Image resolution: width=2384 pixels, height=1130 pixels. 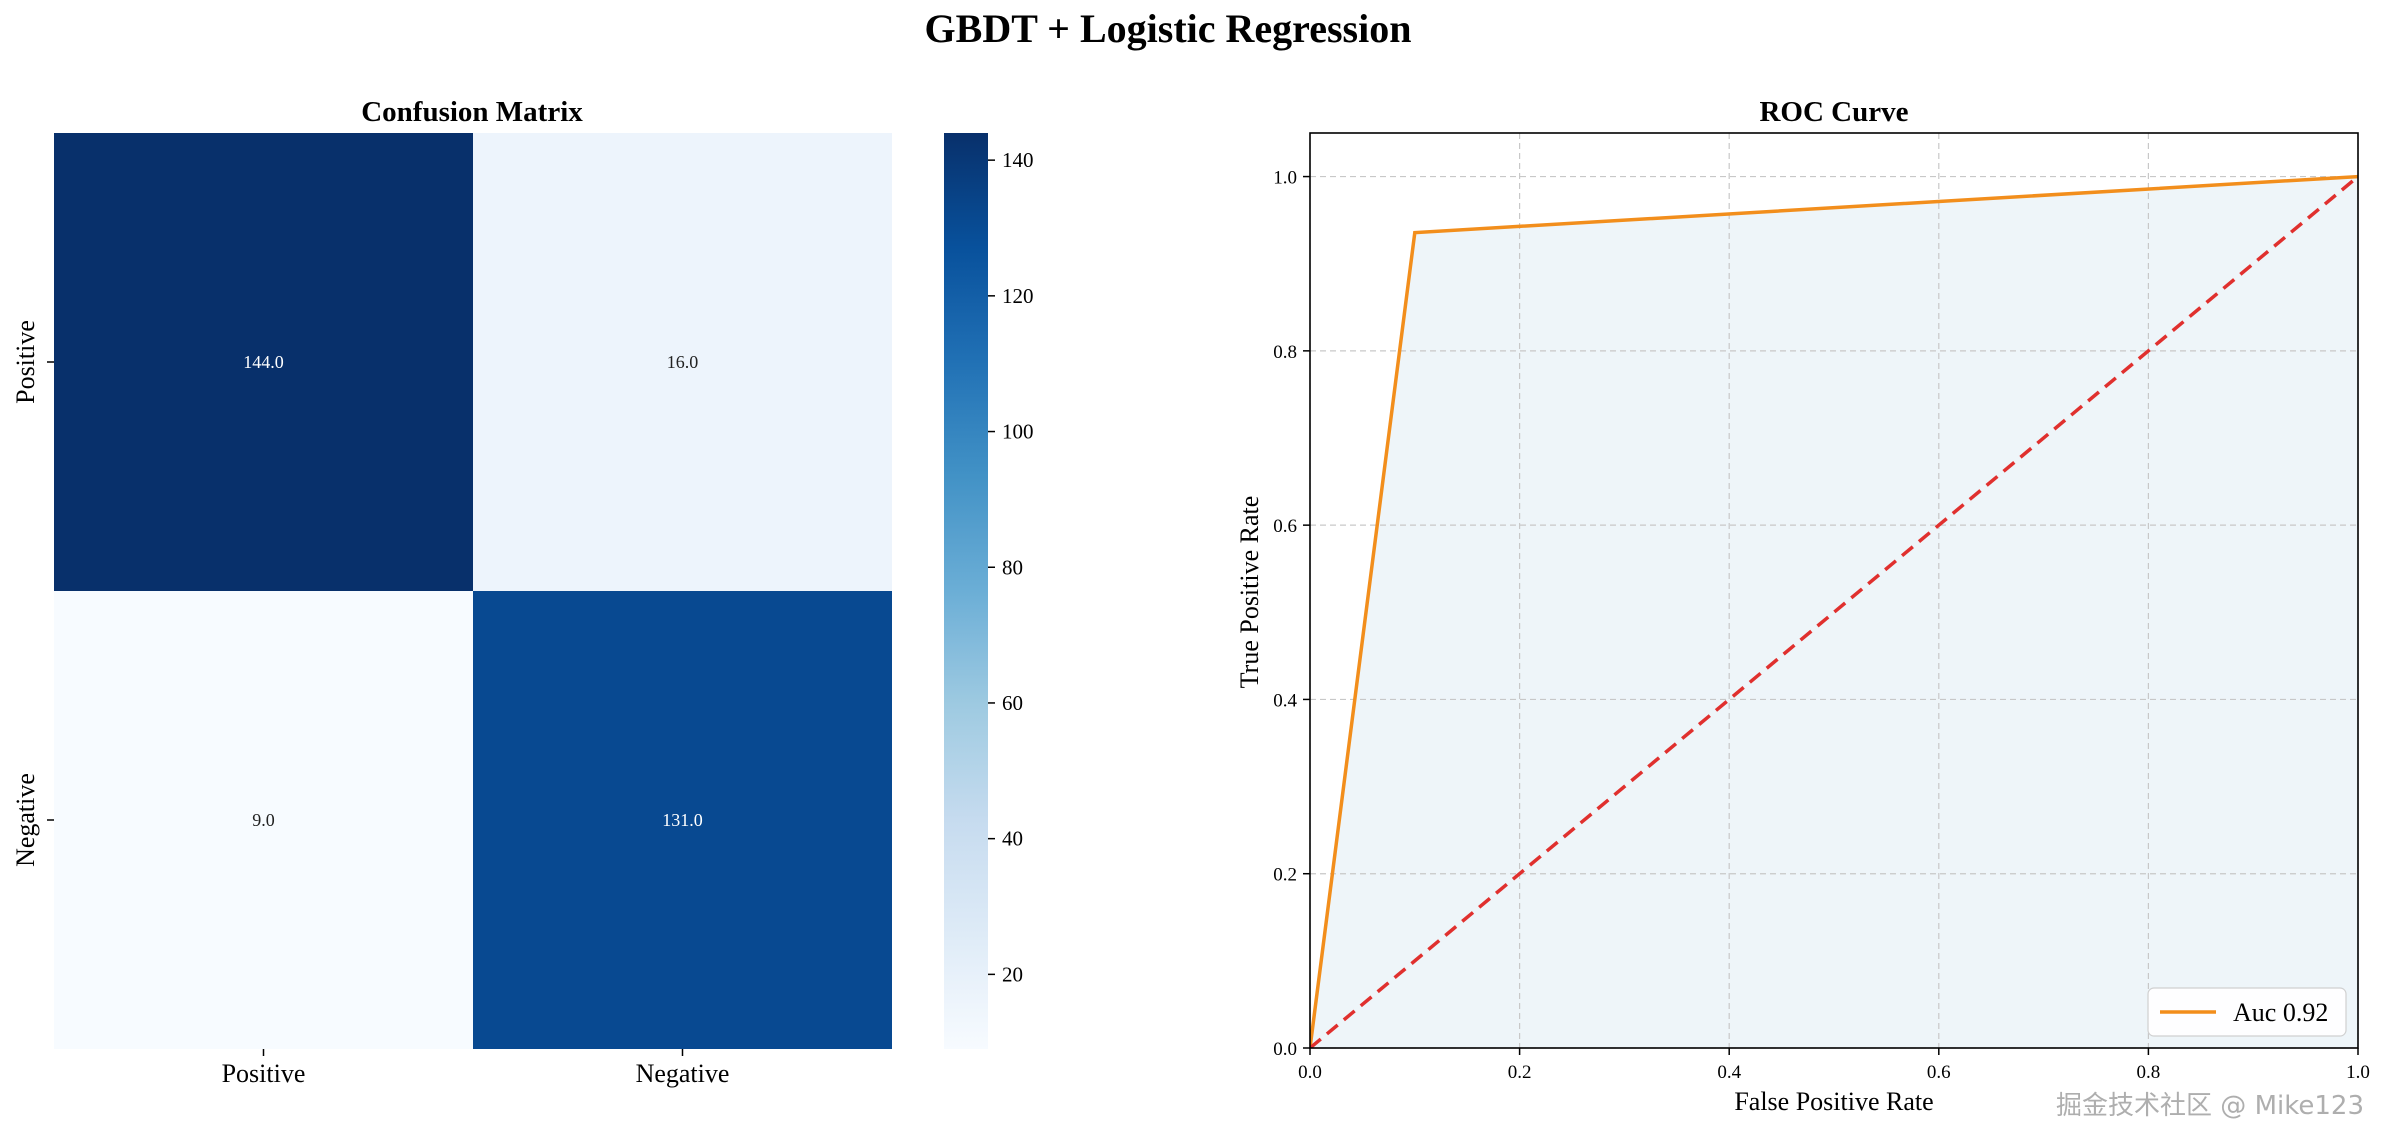 I want to click on colorbar-tick-label: 20, so click(x=1012, y=974).